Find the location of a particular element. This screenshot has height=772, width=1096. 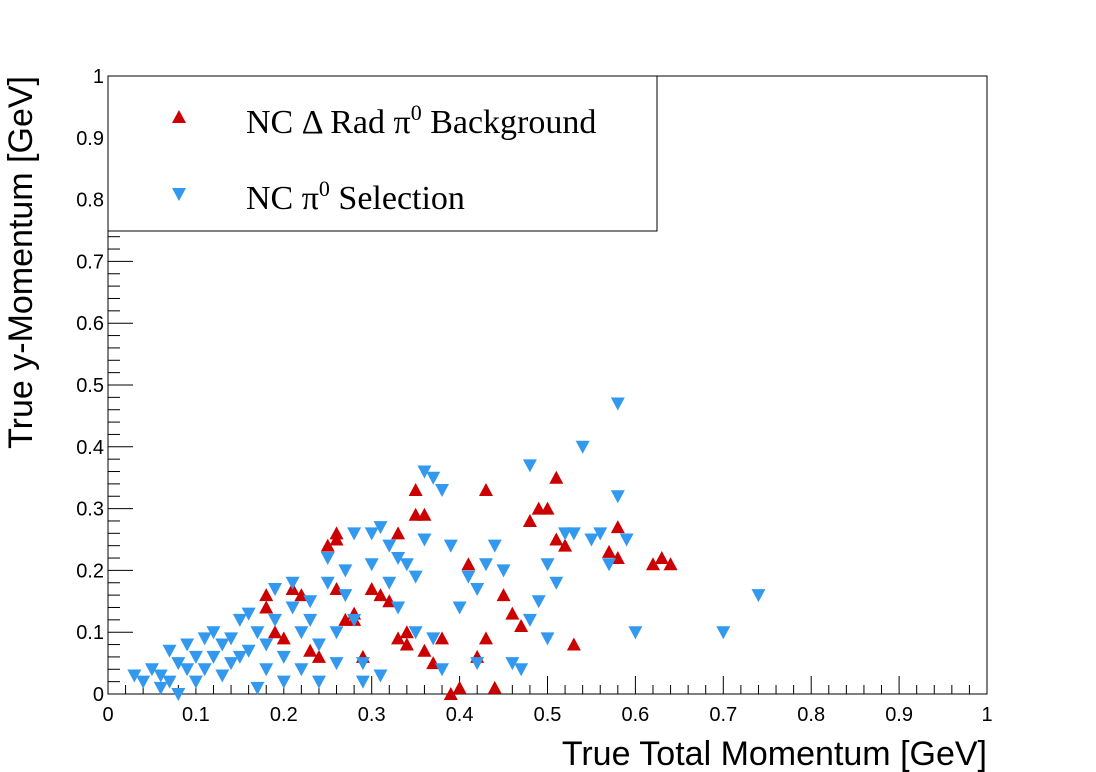

x-tick-label: 0.6 is located at coordinates (635, 715).